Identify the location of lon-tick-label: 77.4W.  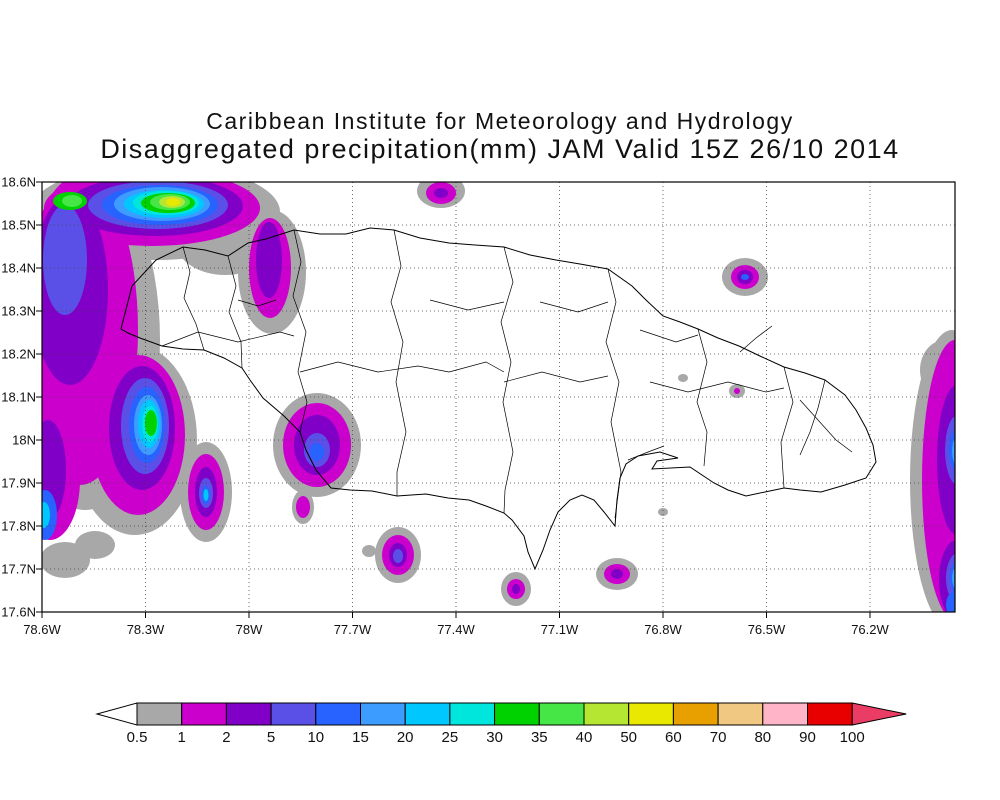
(456, 629).